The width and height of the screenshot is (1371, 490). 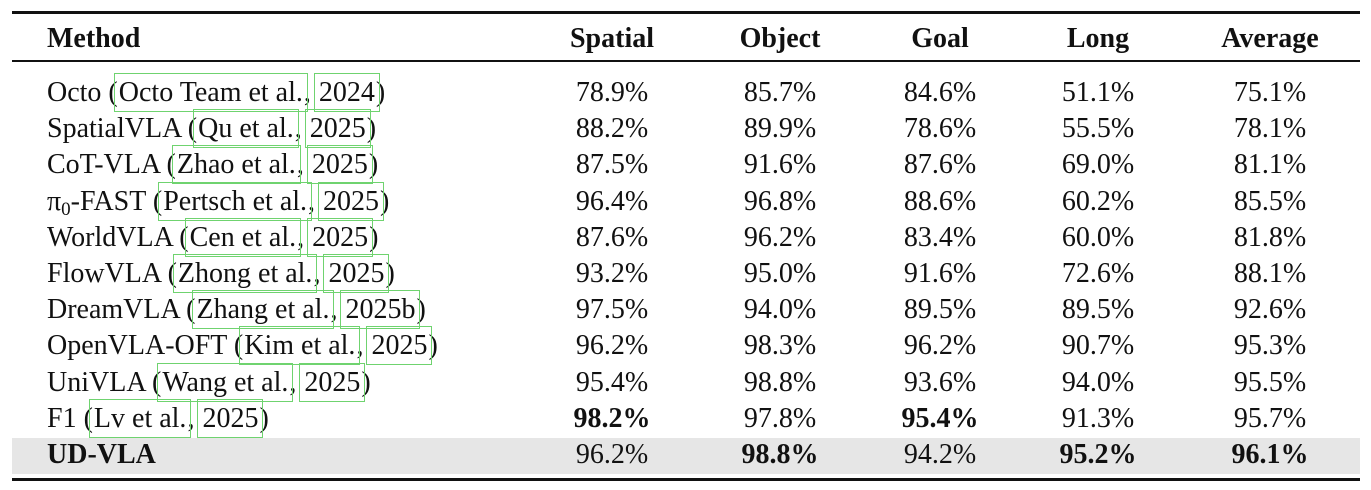 I want to click on method-text: OpenVLA-OFT (, so click(x=145, y=346).